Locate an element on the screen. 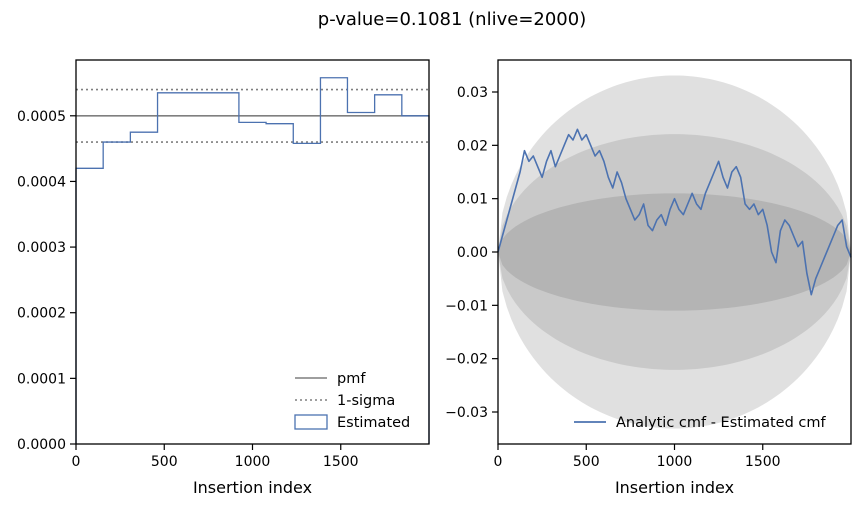 This screenshot has height=506, width=861. legend-estimated-label: Estimated is located at coordinates (373, 423).